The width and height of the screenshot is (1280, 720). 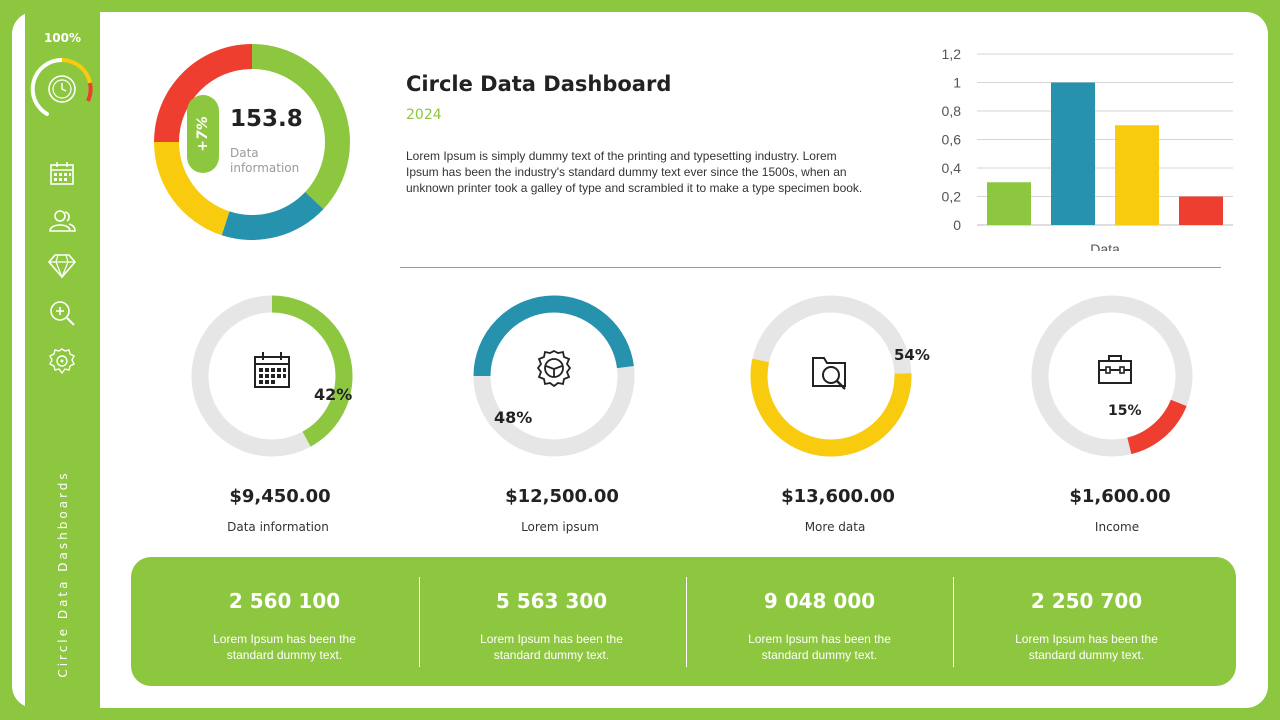 What do you see at coordinates (513, 417) in the screenshot?
I see `ring-percent-2: 48%` at bounding box center [513, 417].